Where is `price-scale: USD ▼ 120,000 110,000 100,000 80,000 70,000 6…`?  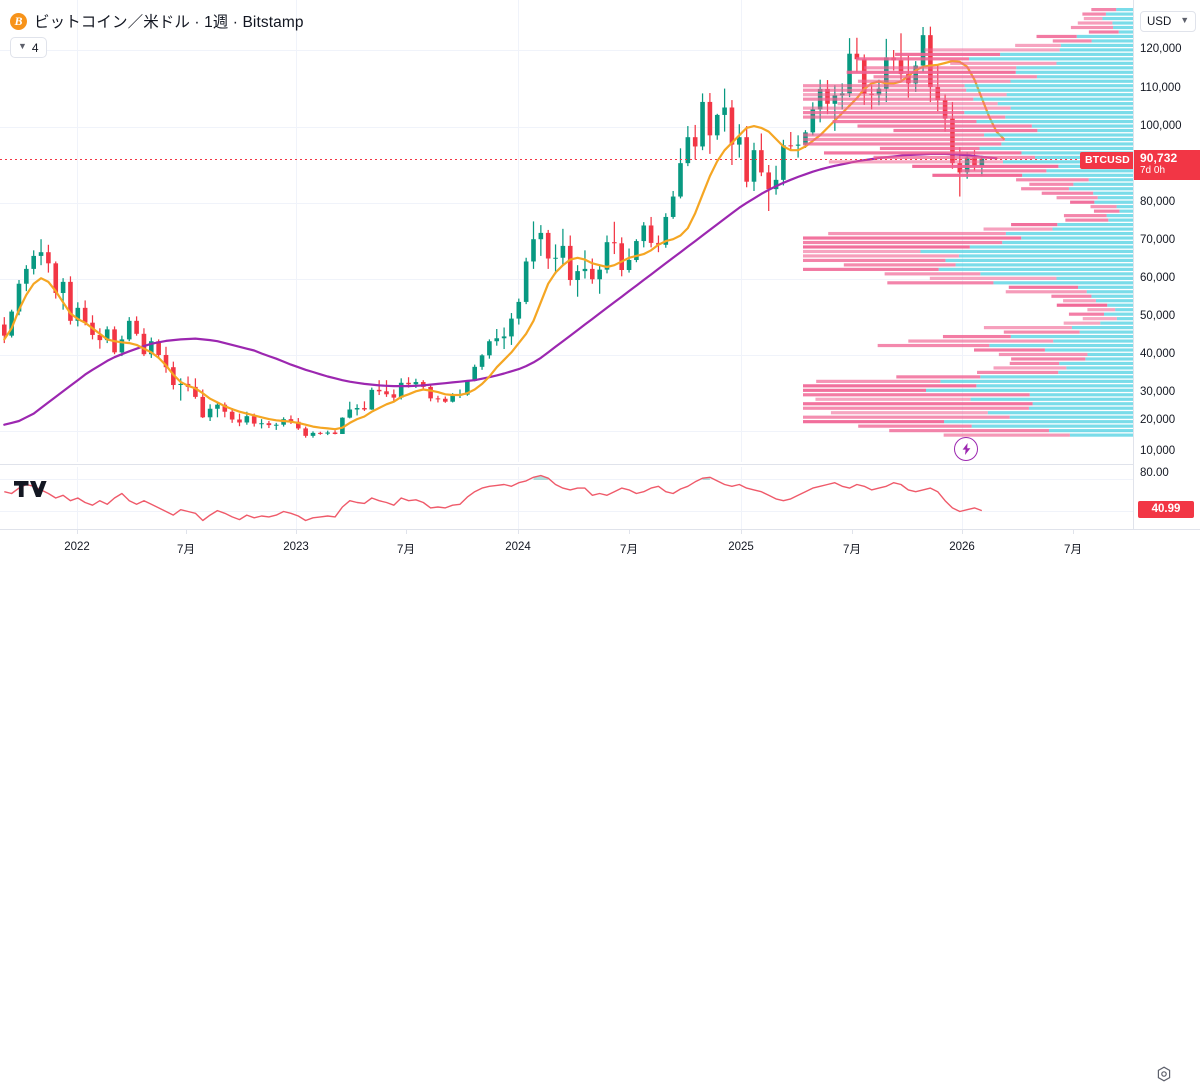 price-scale: USD ▼ 120,000 110,000 100,000 80,000 70,000 6… is located at coordinates (1166, 264).